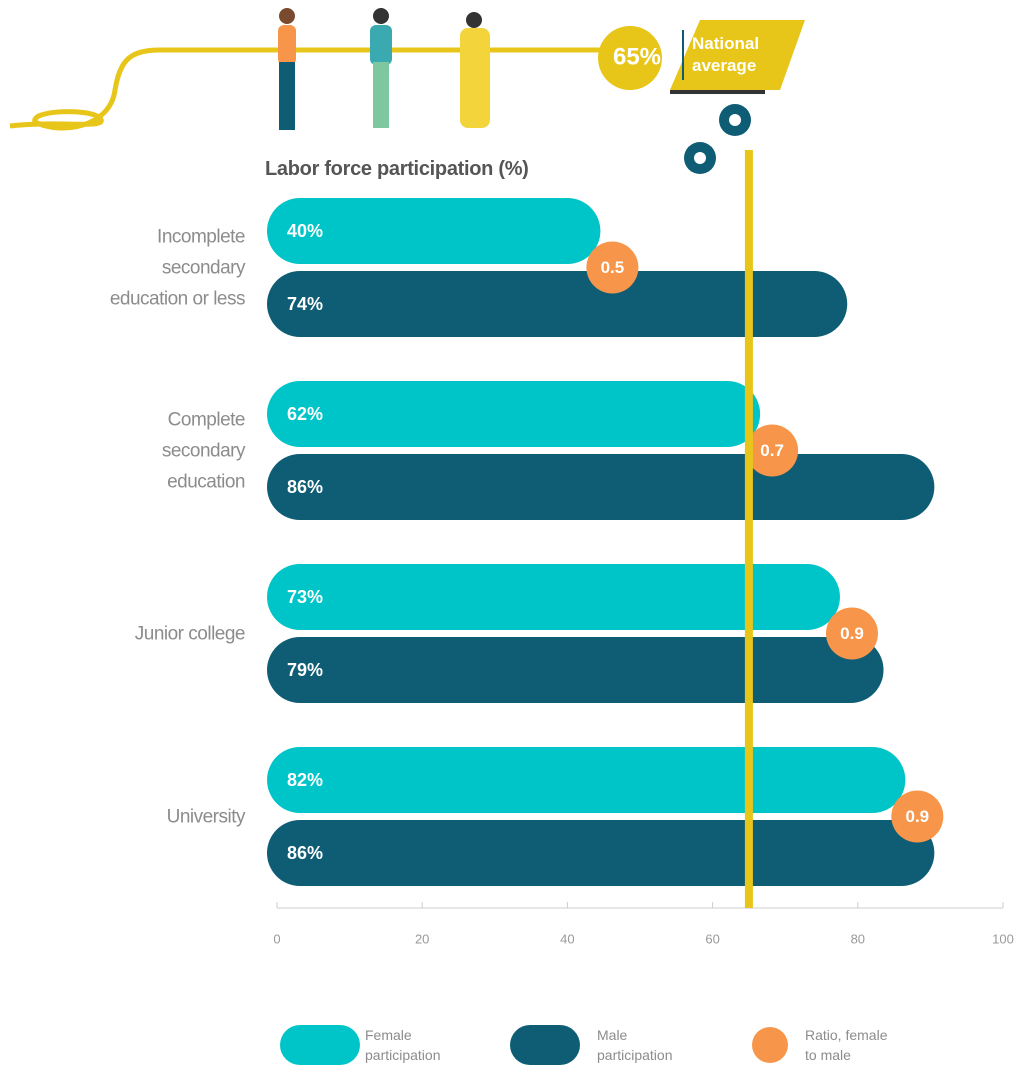 The height and width of the screenshot is (1070, 1024). What do you see at coordinates (177, 267) in the screenshot?
I see `category-label: Incomplete secondary education or less` at bounding box center [177, 267].